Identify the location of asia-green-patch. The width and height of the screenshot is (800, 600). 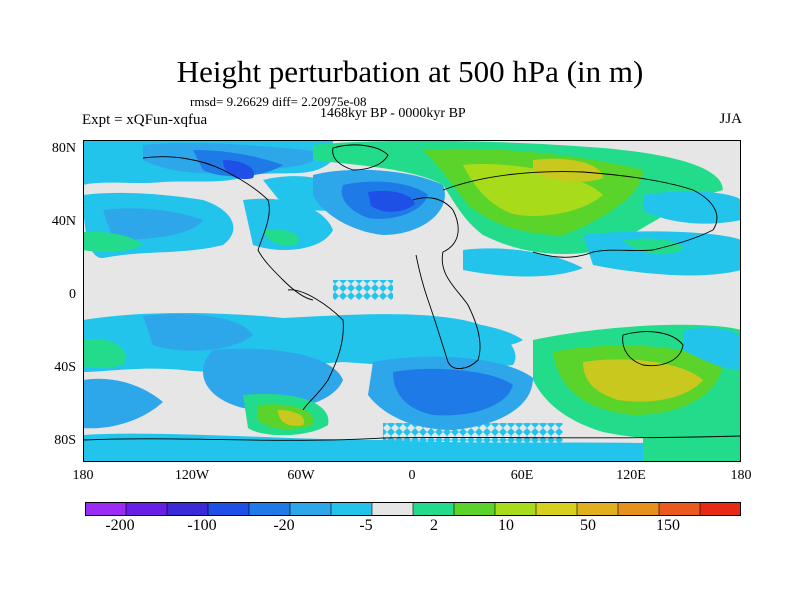
(653, 246).